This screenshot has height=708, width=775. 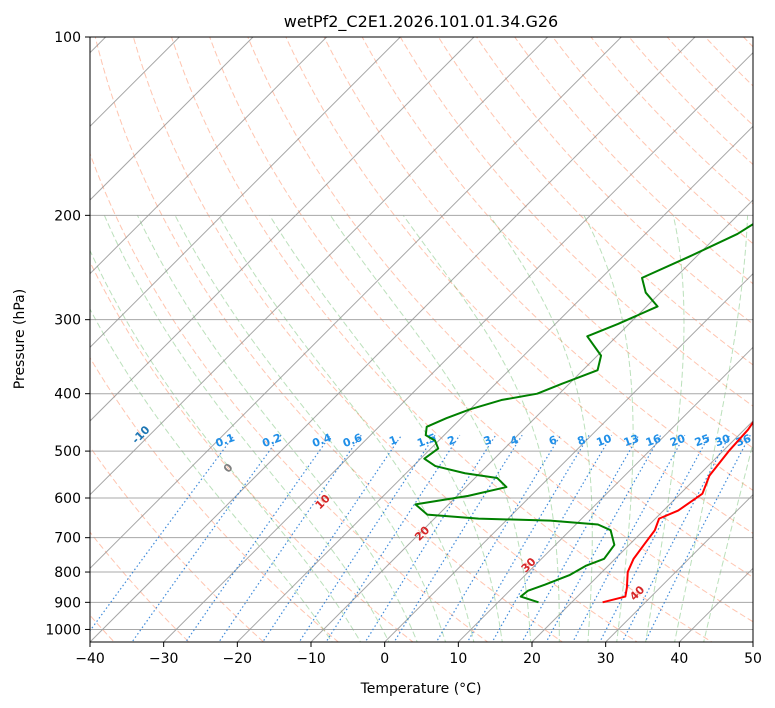 I want to click on mixing-ratio-label: 8, so click(x=582, y=440).